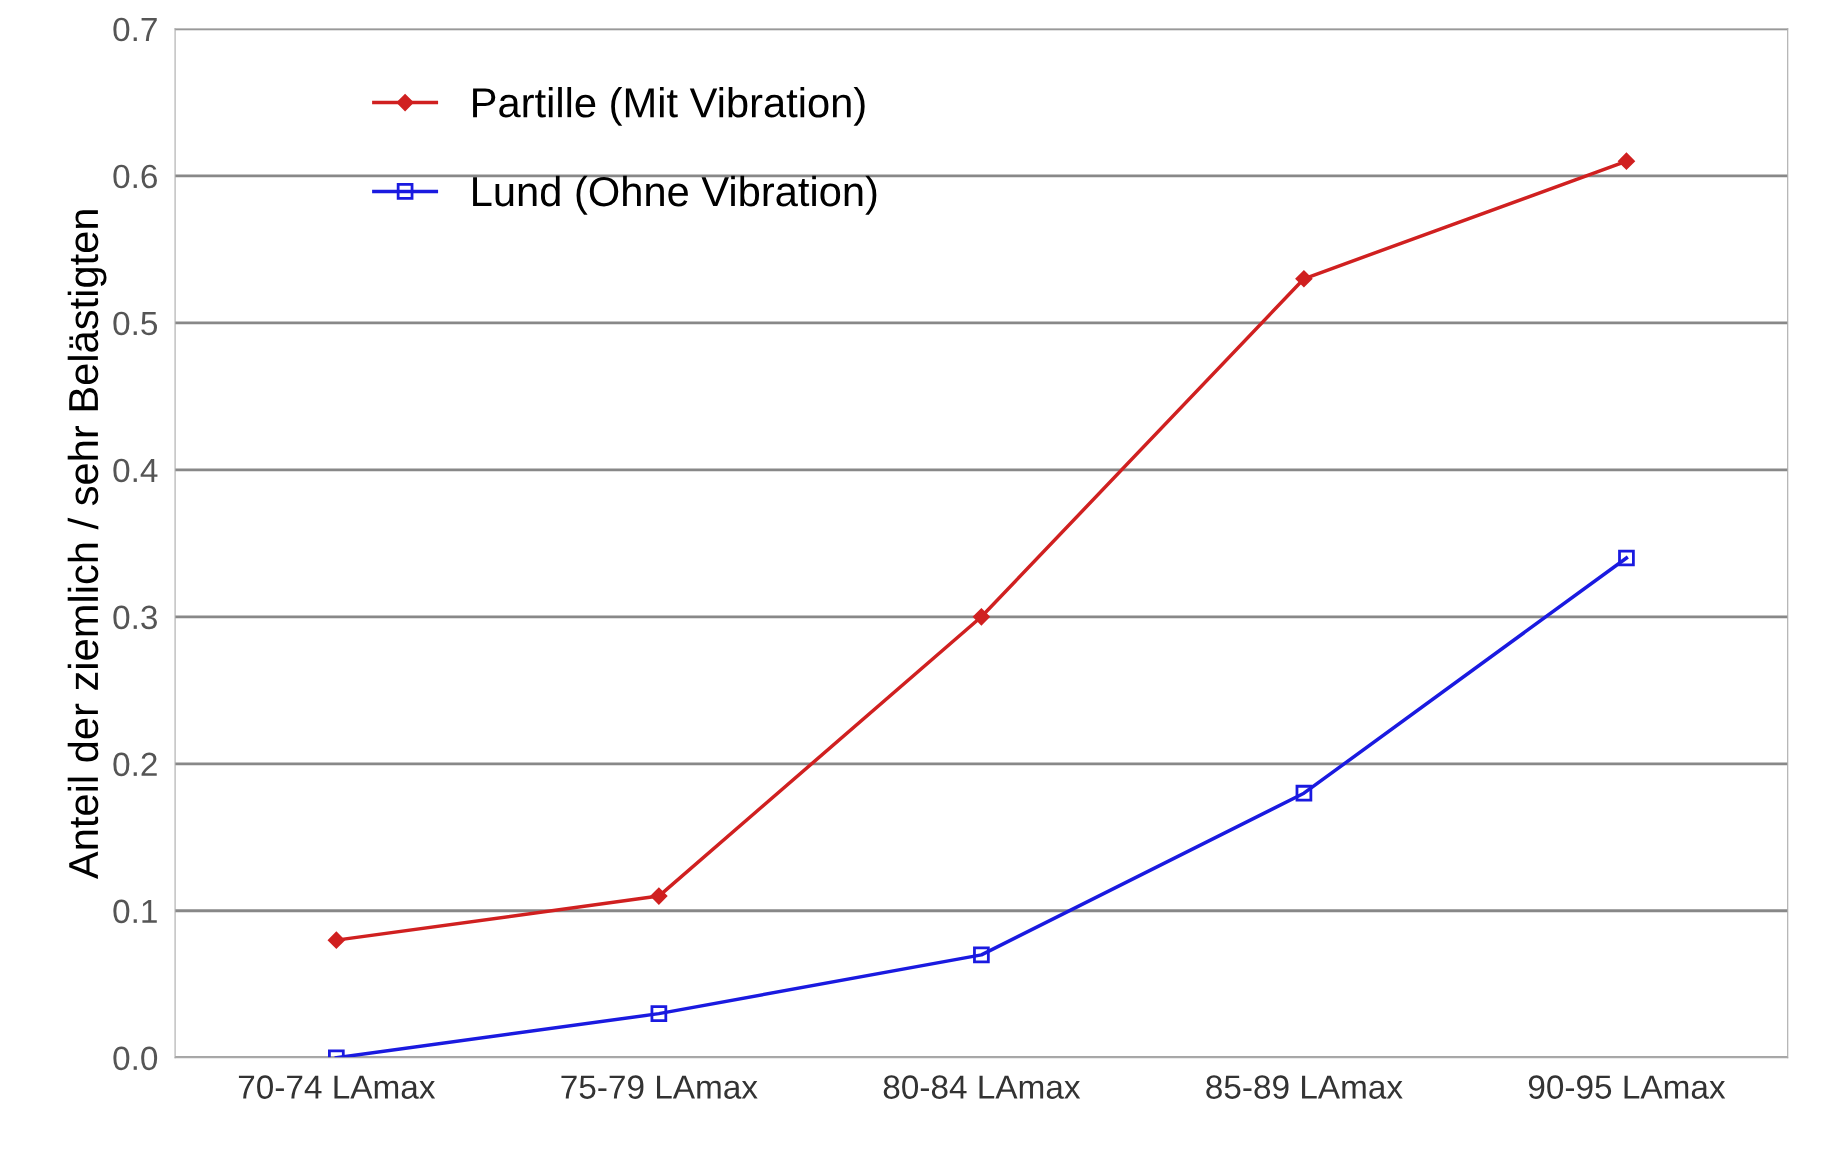 The width and height of the screenshot is (1843, 1156). Describe the element at coordinates (1627, 1087) in the screenshot. I see `x-tick-label: 90-95 LAmax` at that location.